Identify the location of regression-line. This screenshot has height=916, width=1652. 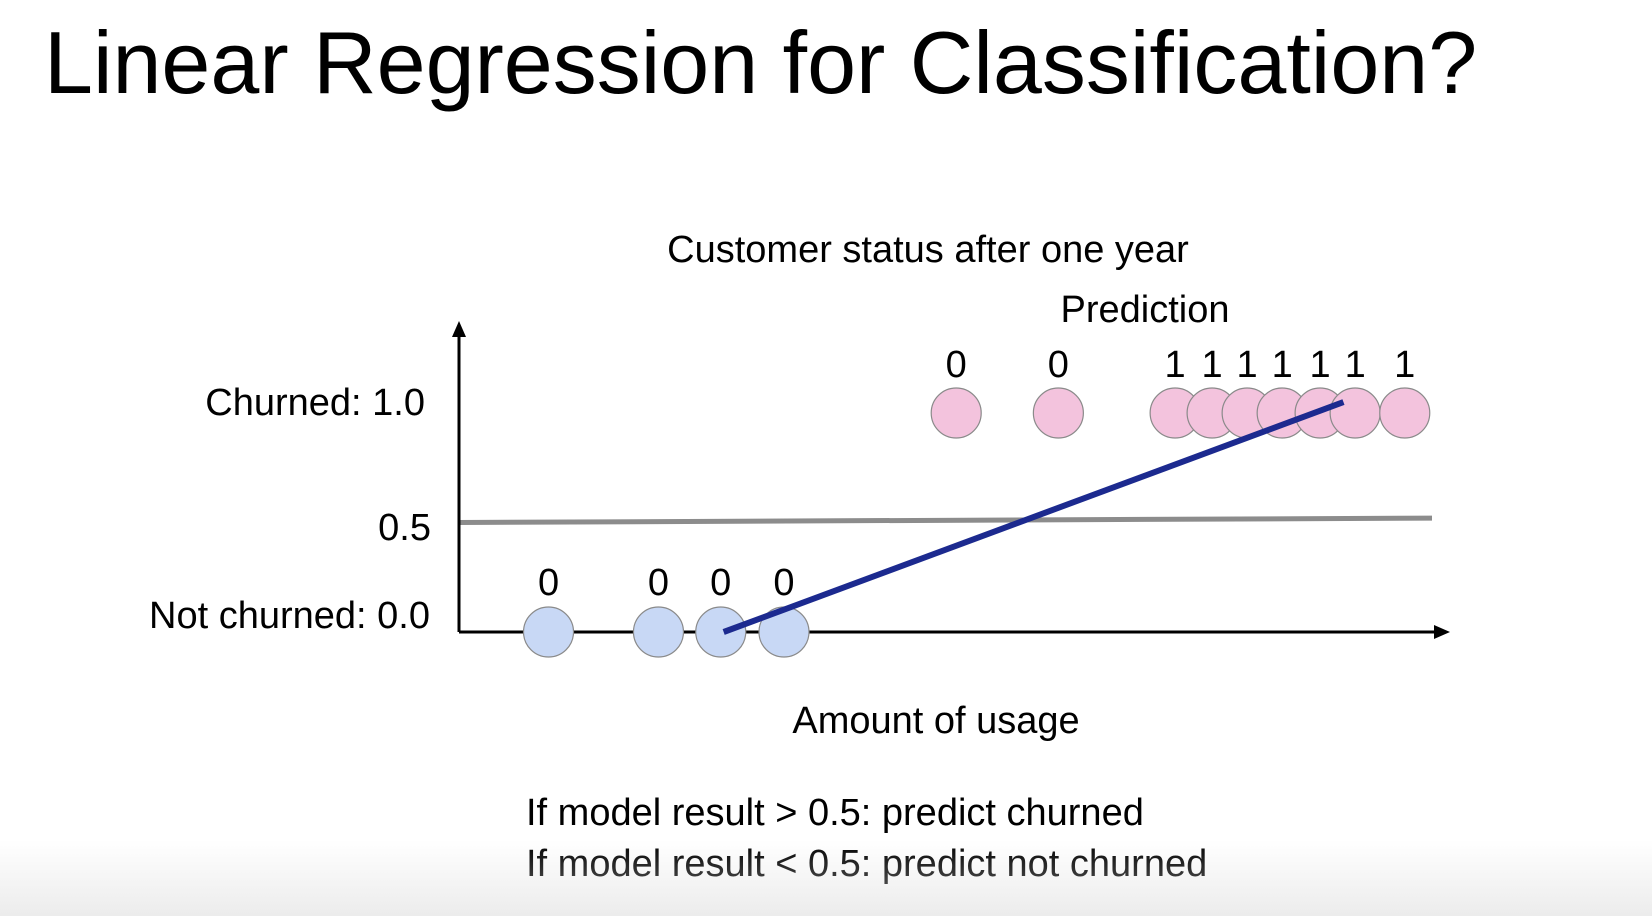
(1033, 517).